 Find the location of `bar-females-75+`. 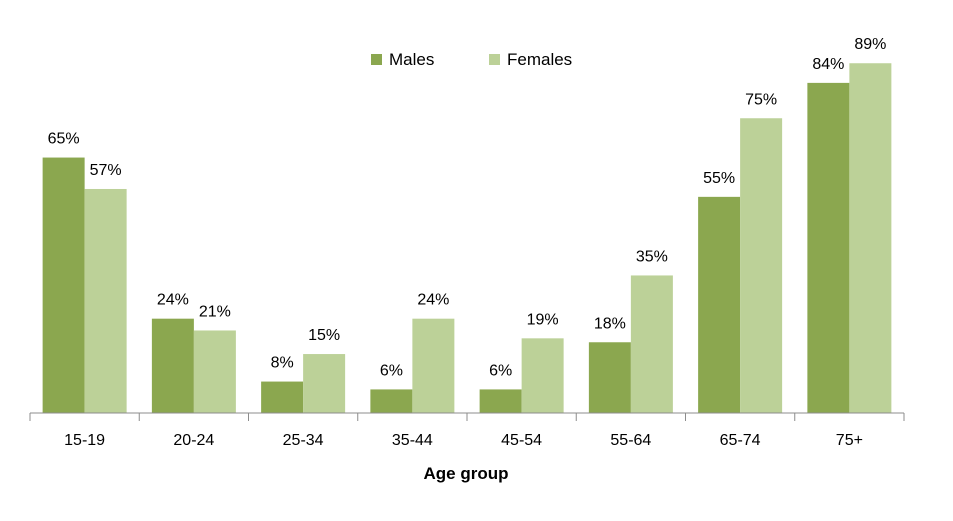

bar-females-75+ is located at coordinates (870, 238).